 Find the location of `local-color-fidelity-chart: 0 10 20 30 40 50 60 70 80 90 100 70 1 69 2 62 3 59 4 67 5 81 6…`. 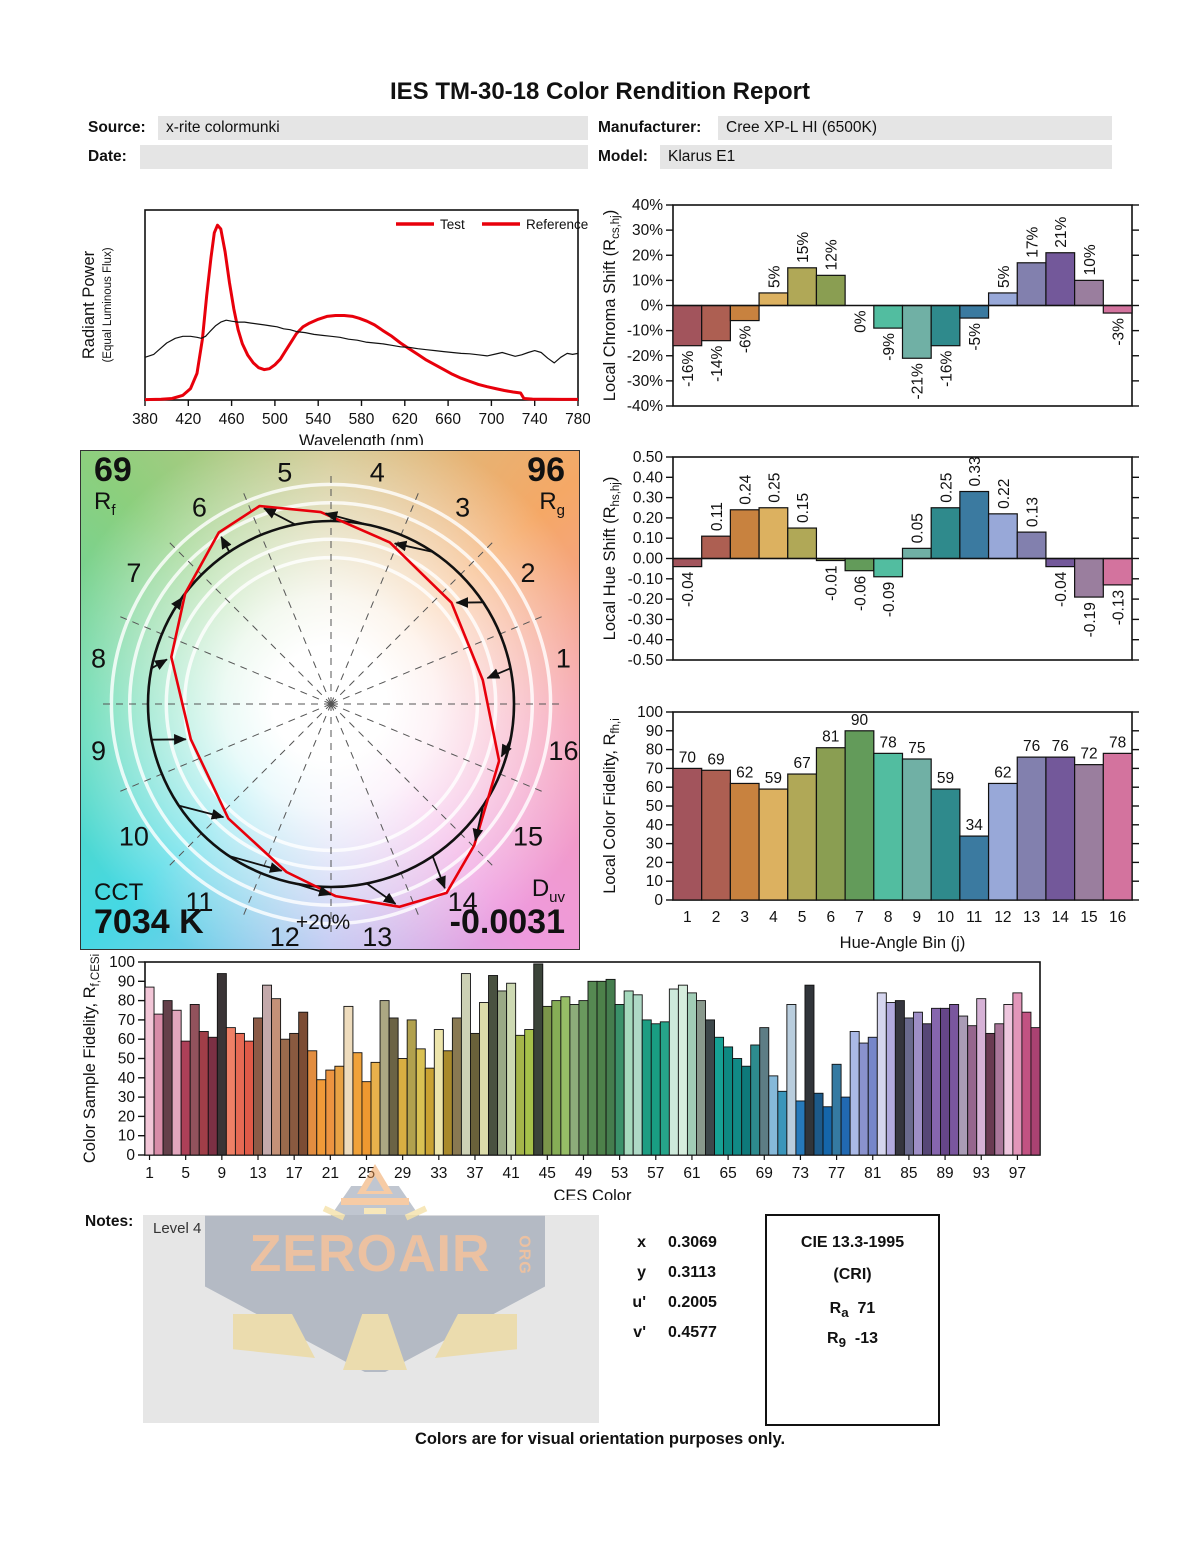

local-color-fidelity-chart: 0 10 20 30 40 50 60 70 80 90 100 70 1 69 2 62 3 59 4 67 5 81 6… is located at coordinates (899, 826).